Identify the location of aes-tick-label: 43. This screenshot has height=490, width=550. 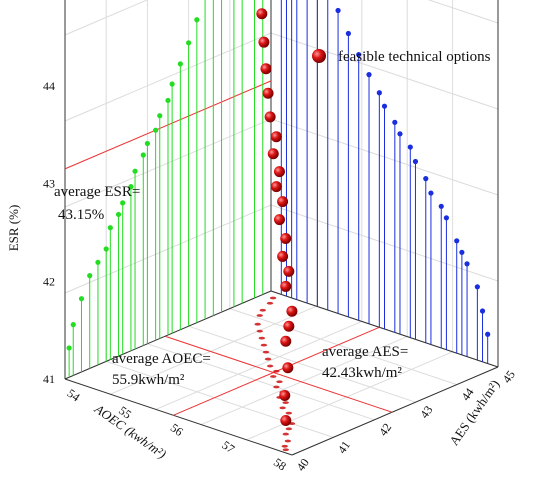
(426, 412).